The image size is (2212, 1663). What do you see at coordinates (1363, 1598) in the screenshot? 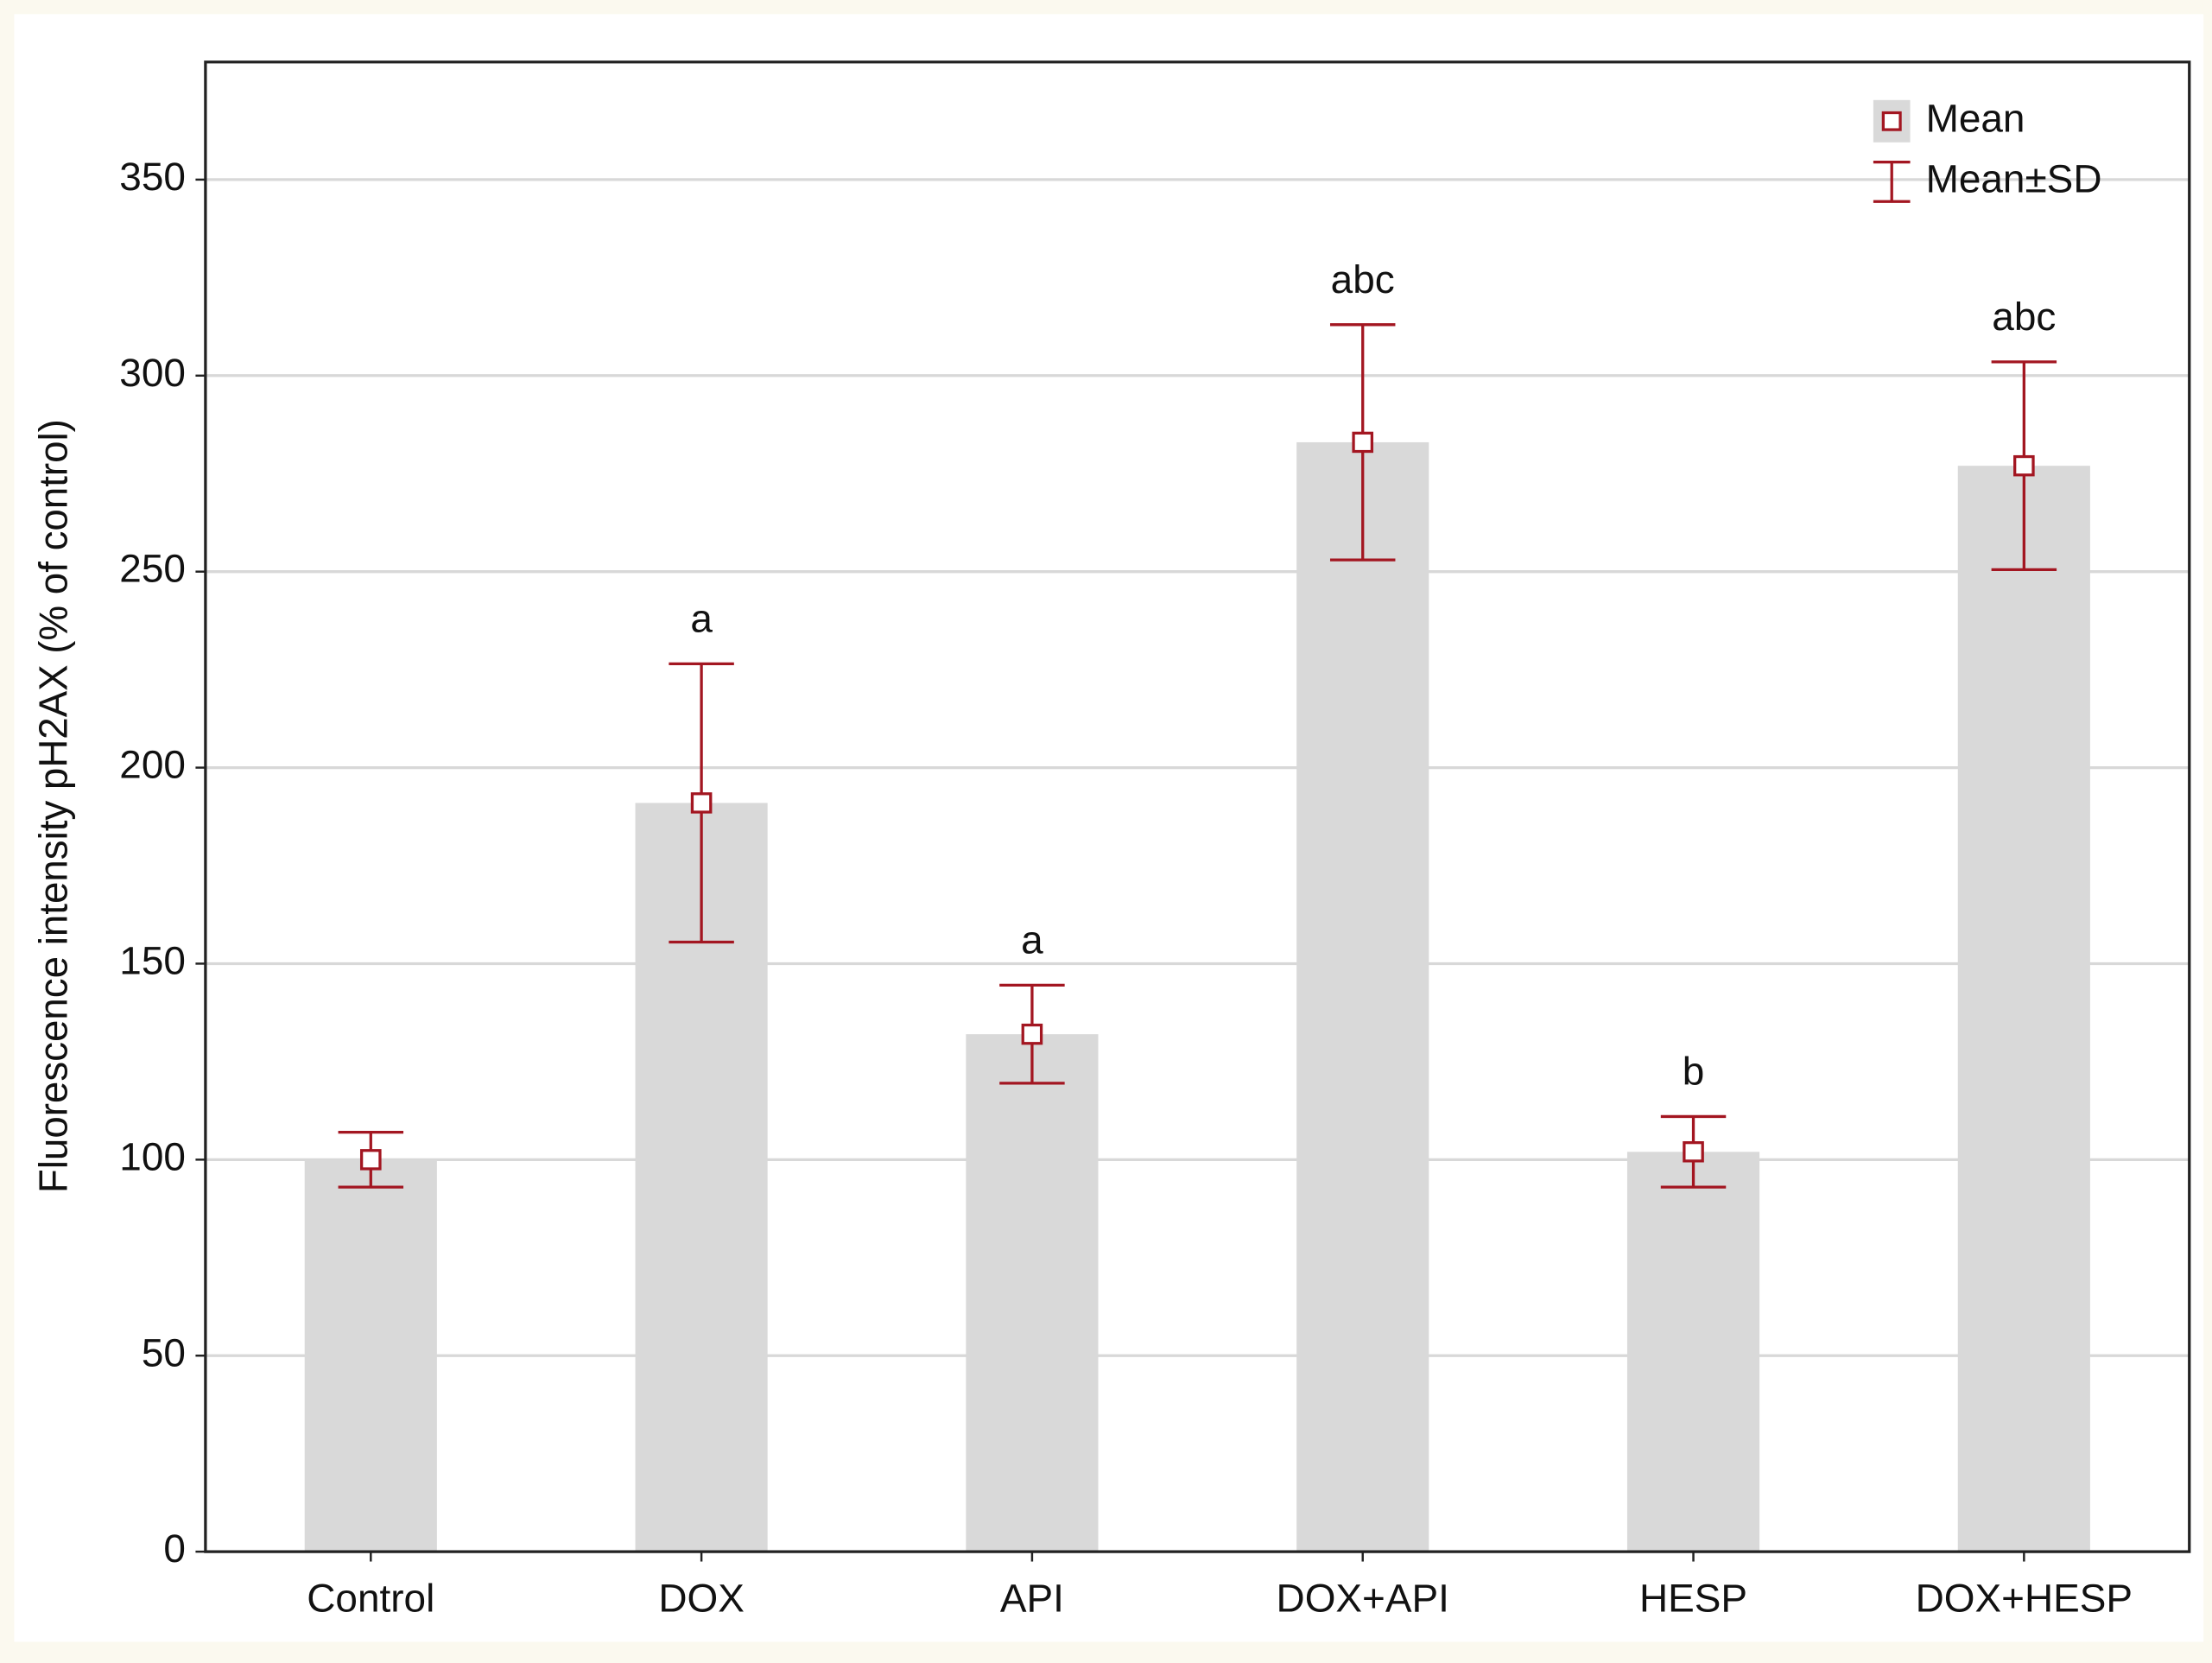
I see `x-tick-label: DOX+API` at bounding box center [1363, 1598].